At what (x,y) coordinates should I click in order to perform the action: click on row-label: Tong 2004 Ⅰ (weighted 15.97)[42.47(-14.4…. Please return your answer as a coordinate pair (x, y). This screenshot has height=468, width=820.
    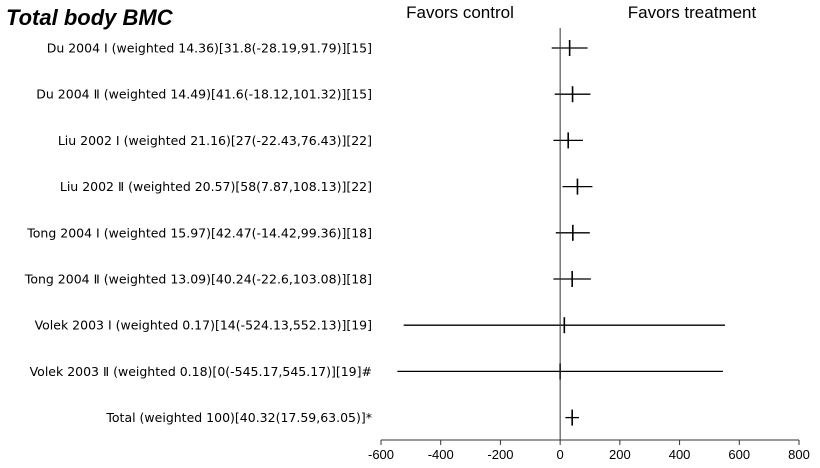
    Looking at the image, I should click on (199, 232).